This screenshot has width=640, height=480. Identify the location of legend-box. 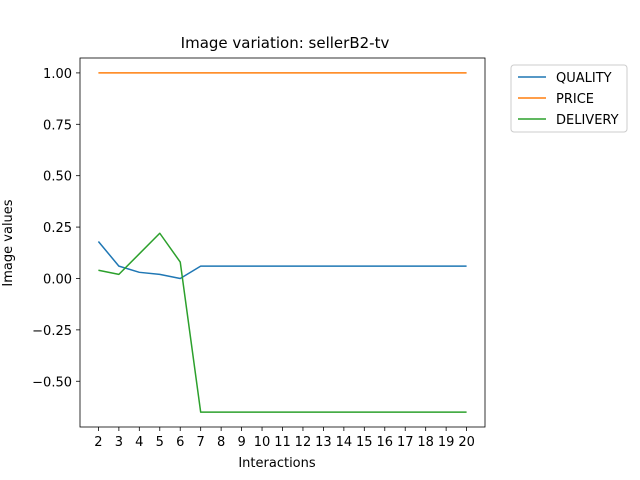
(569, 98).